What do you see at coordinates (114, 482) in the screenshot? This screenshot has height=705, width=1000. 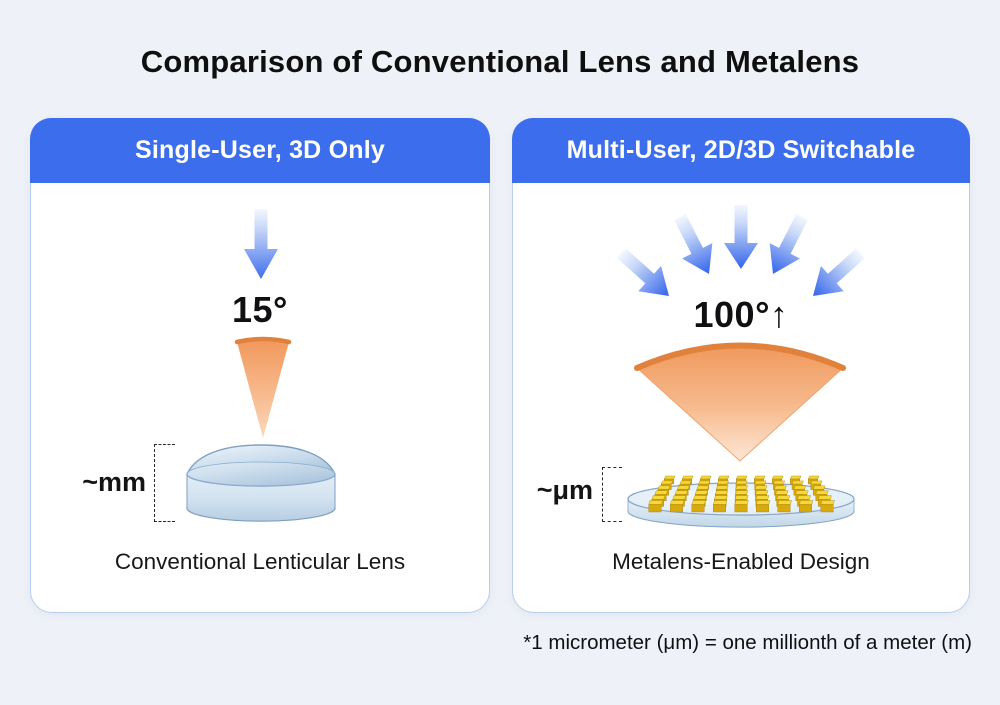 I see `scale-label-mm: ~mm` at bounding box center [114, 482].